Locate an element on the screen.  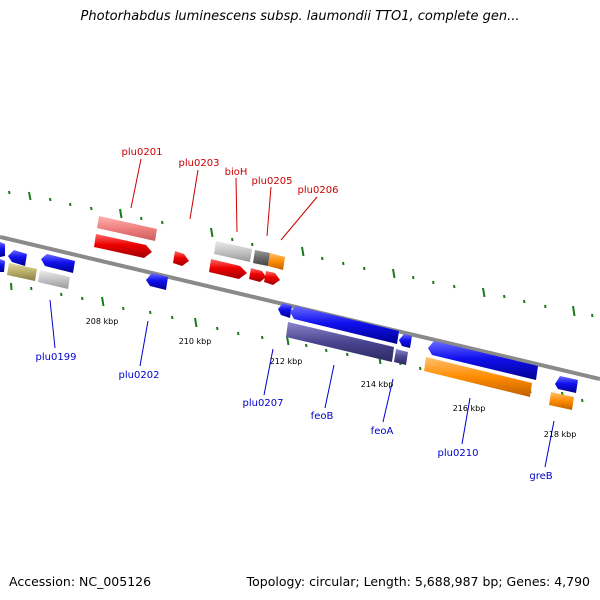
top-gene-labels: plu0201 plu0203 bioH plu0205 plu0206 is located at coordinates (230, 171).